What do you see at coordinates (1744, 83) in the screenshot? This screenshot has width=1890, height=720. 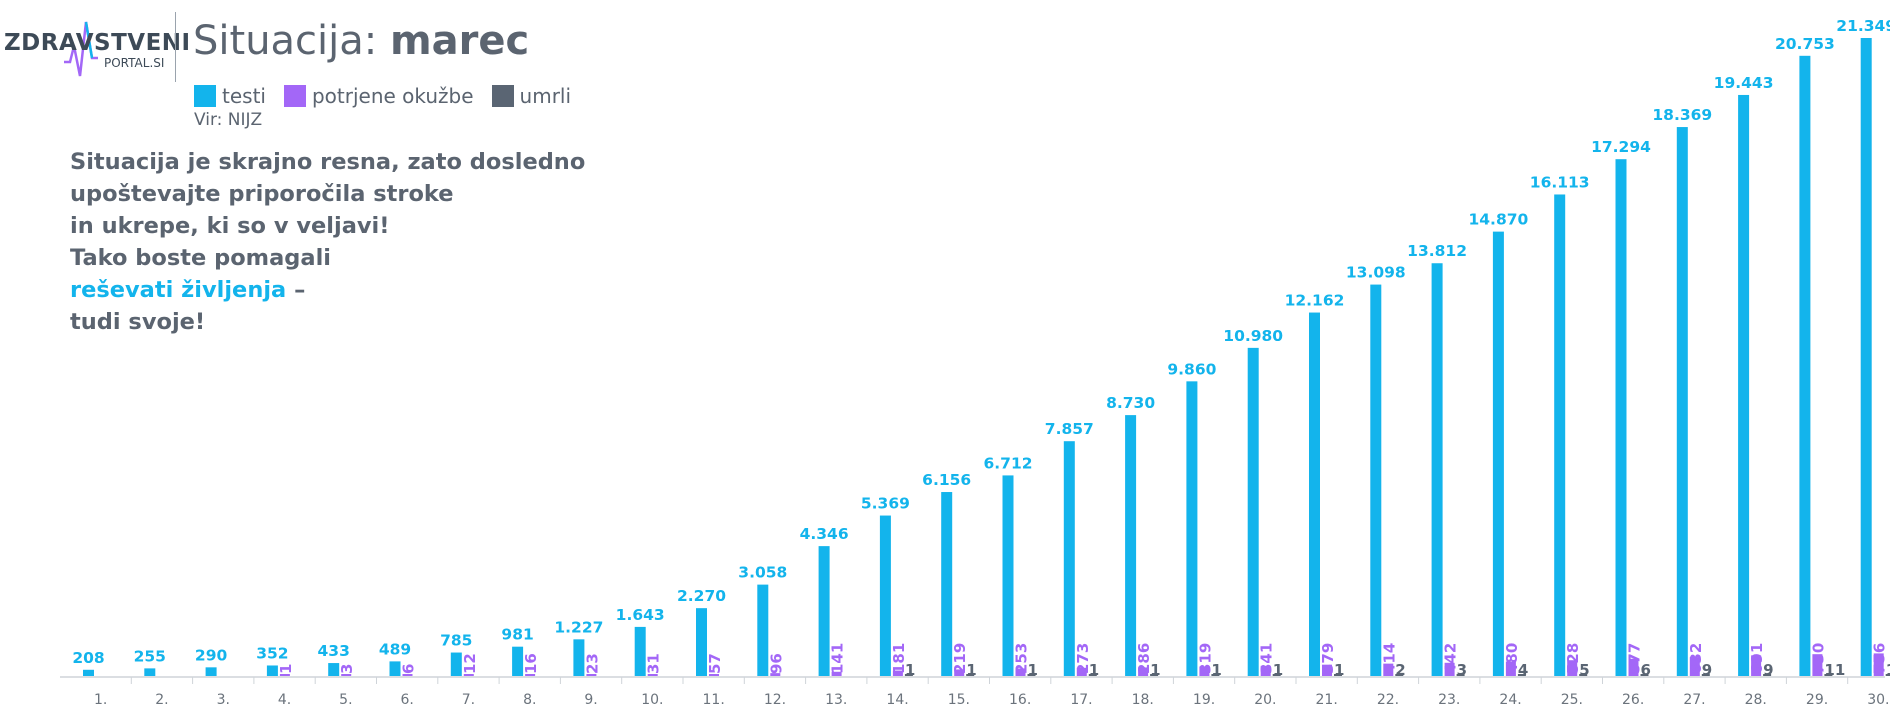 I see `label-testi-28: 19.443` at bounding box center [1744, 83].